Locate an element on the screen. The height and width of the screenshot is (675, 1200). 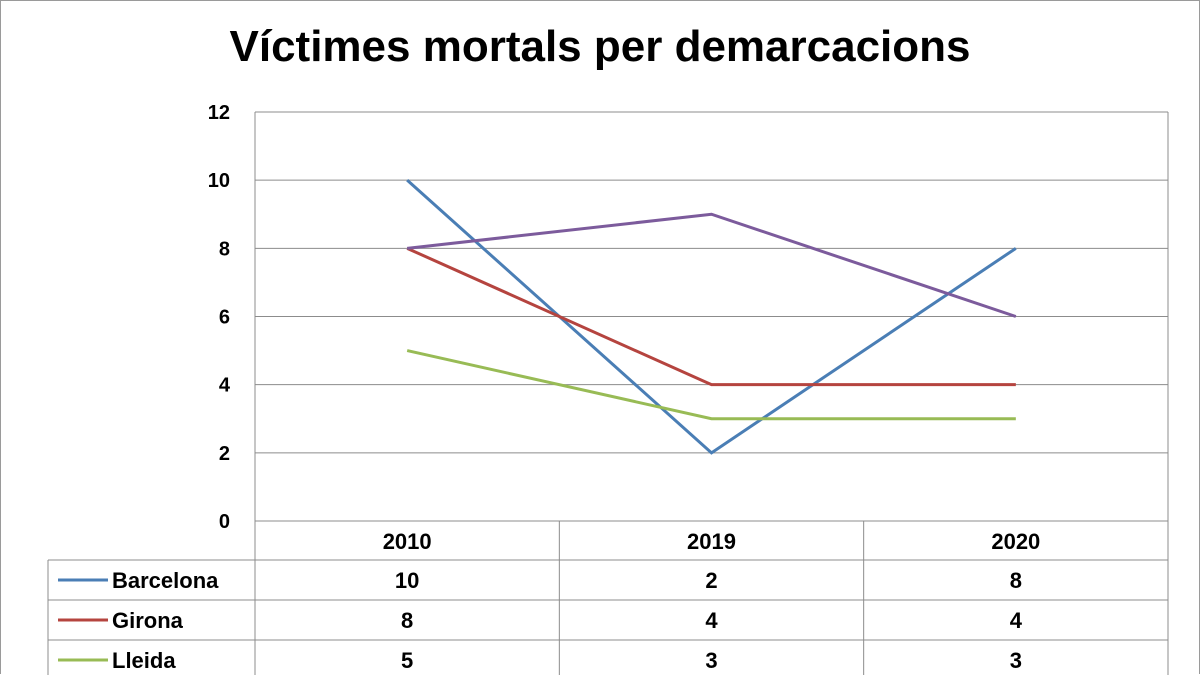
y-tick-label: 10 is located at coordinates (219, 181).